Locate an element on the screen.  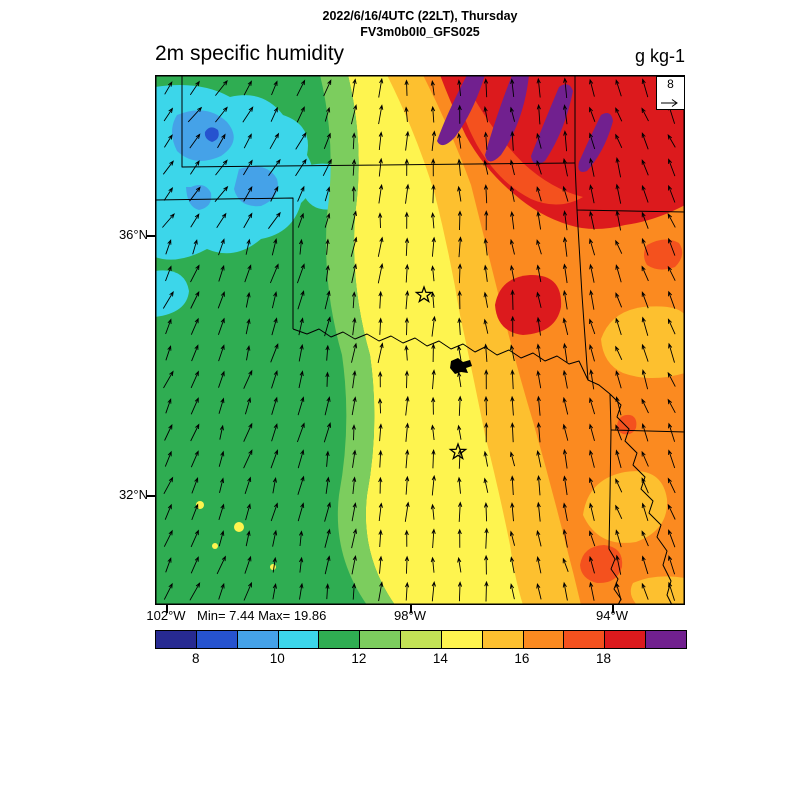
reference-vector-value: 8 is located at coordinates (670, 84).